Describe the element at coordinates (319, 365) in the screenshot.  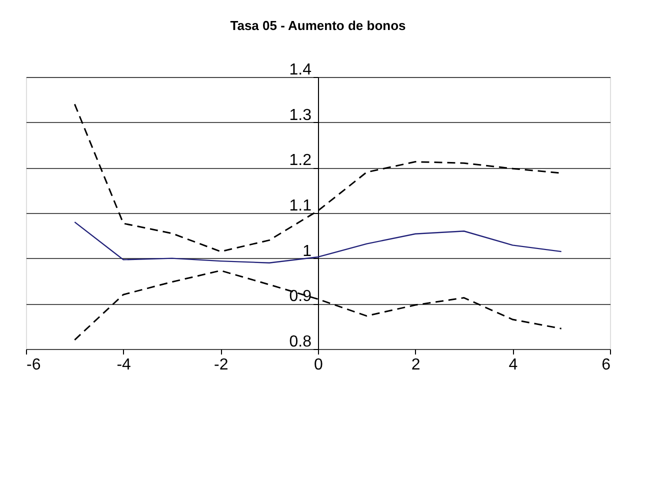
I see `x-tick-label: 0` at that location.